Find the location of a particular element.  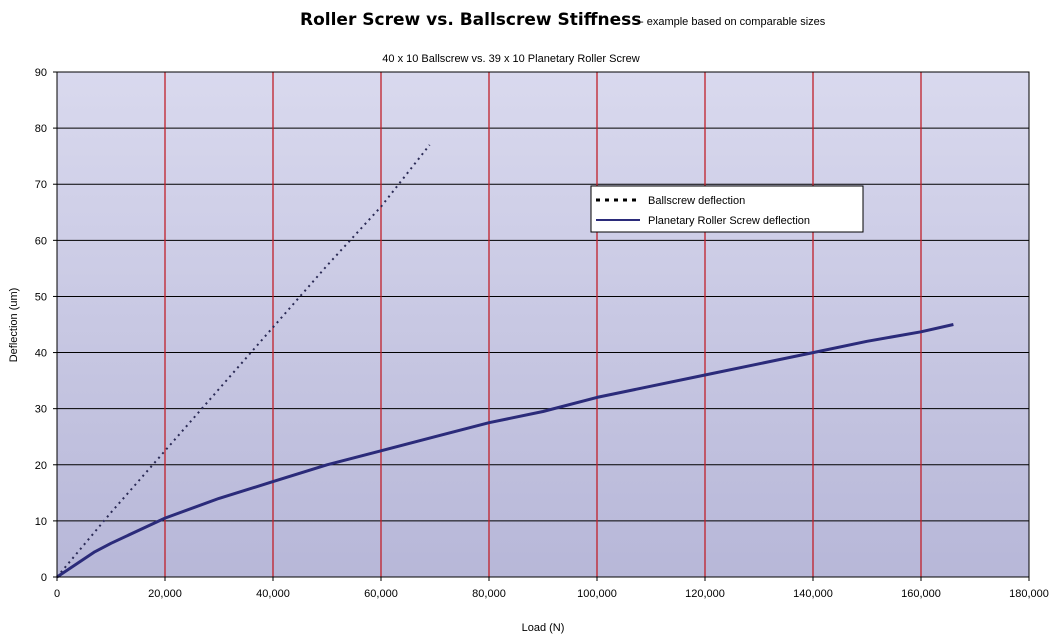

y-tick-label: 80 is located at coordinates (41, 129).